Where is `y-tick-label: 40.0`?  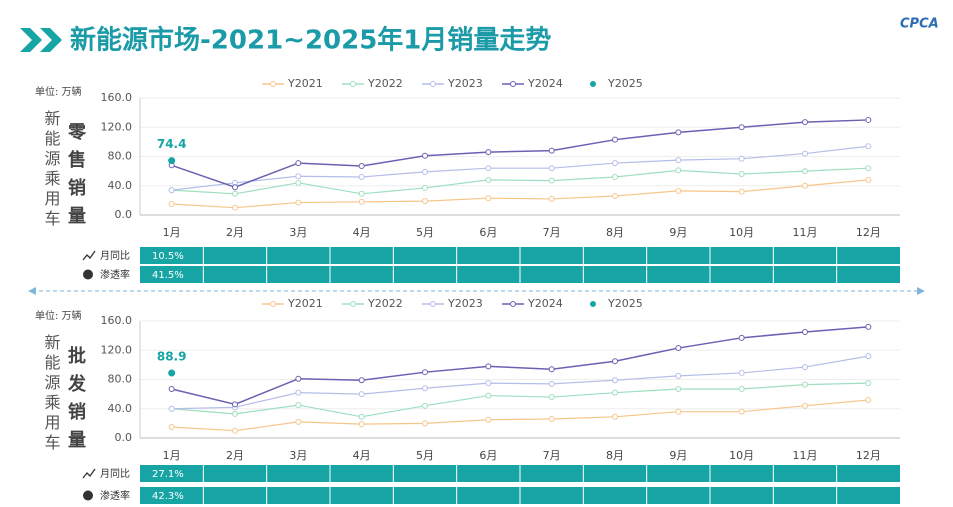
y-tick-label: 40.0 is located at coordinates (120, 185).